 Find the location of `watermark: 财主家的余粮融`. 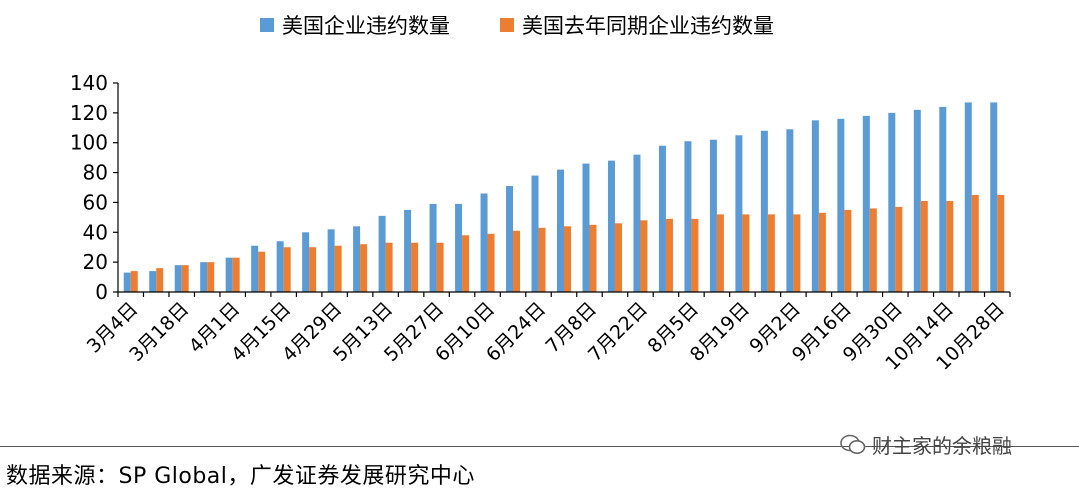

watermark: 财主家的余粮融 is located at coordinates (926, 444).